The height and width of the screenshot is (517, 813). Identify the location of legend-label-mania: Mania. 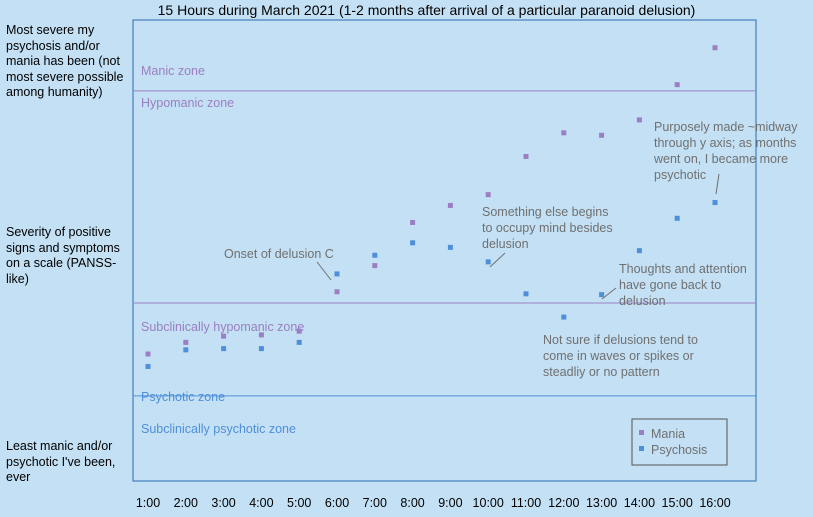
(668, 434).